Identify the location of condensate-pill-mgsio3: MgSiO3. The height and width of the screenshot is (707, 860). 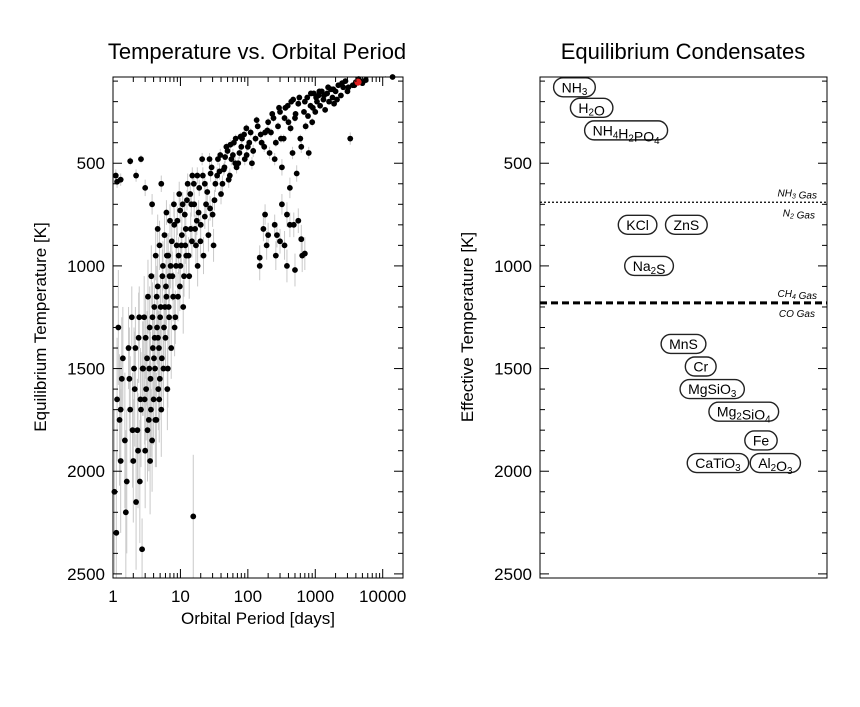
(712, 389).